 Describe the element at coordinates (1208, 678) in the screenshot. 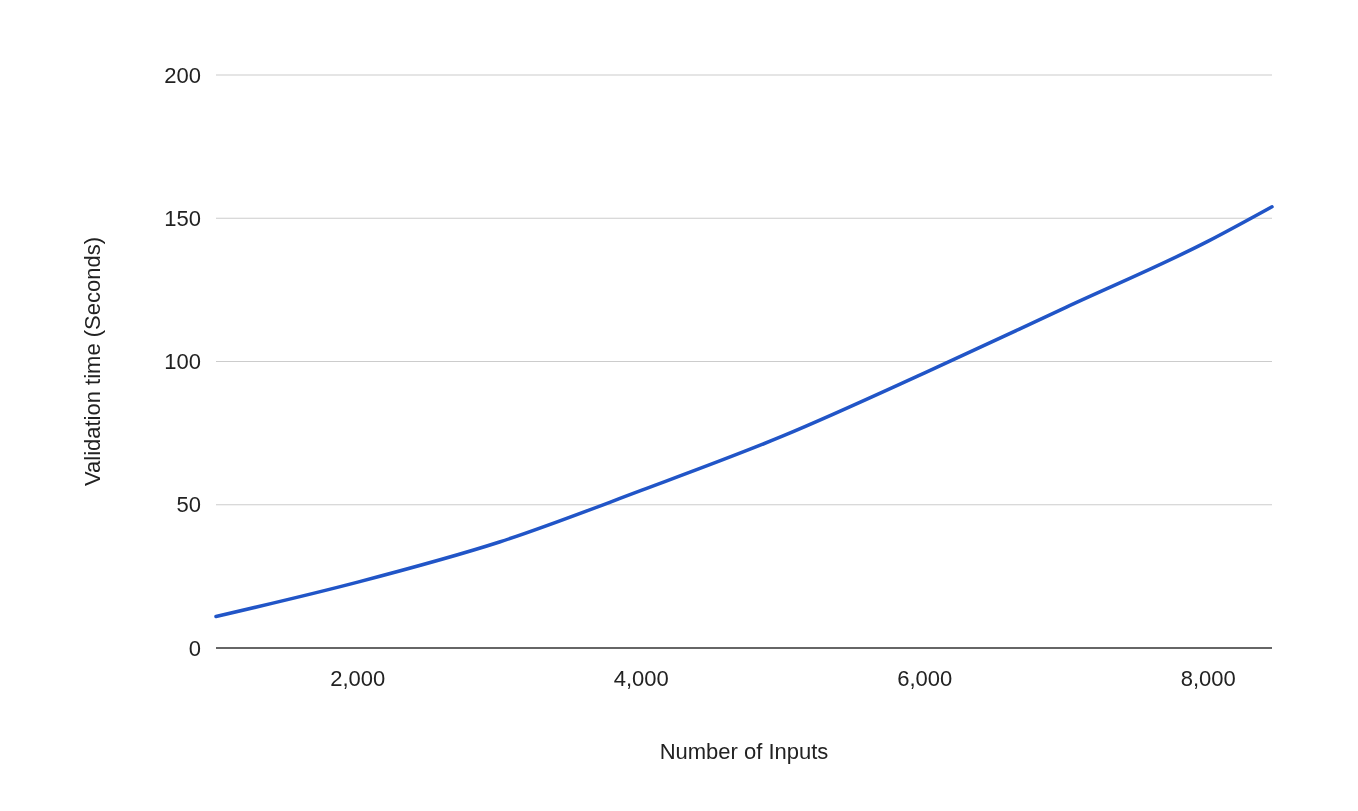

I see `x-tick-label: 8,000` at that location.